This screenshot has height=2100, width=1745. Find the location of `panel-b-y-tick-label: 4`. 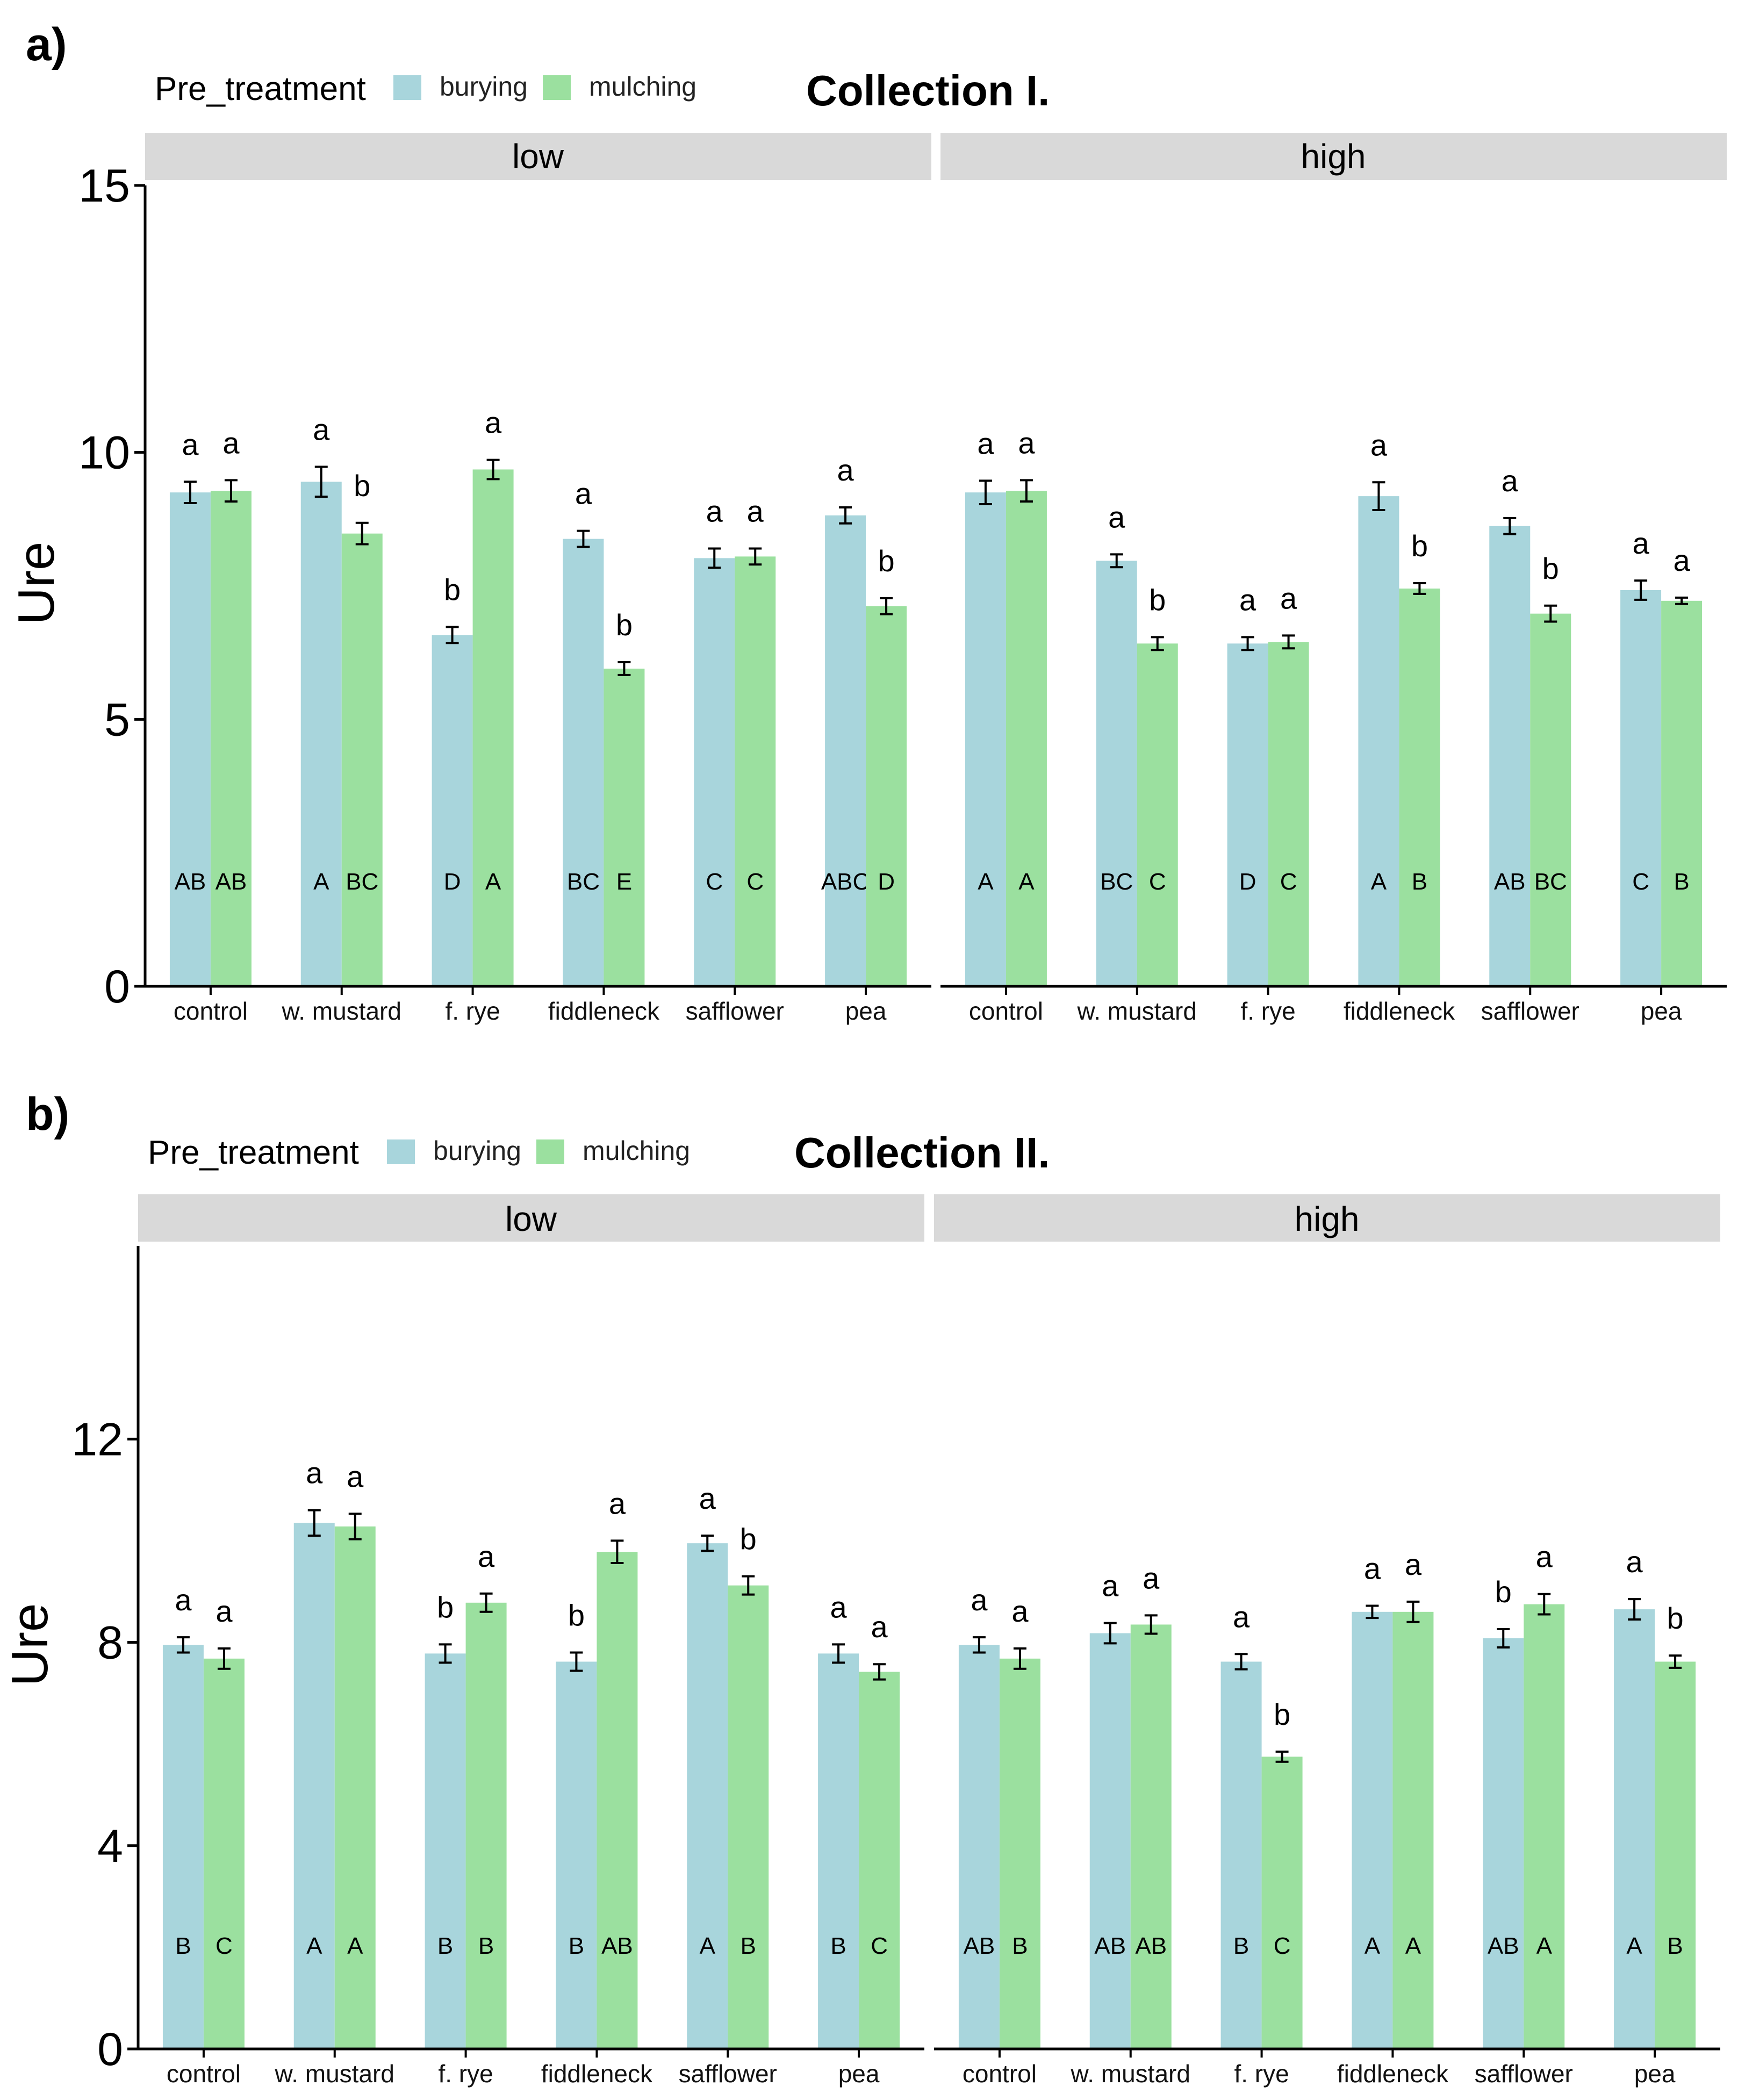

panel-b-y-tick-label: 4 is located at coordinates (110, 1846).